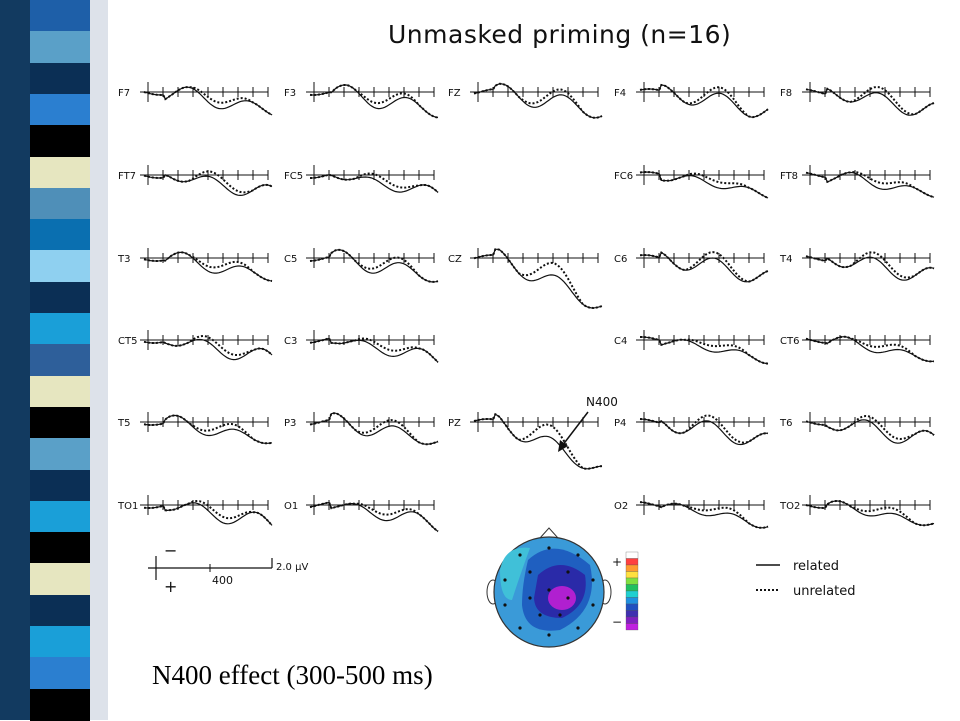 The image size is (960, 721). I want to click on erp-panel: O2, so click(691, 512).